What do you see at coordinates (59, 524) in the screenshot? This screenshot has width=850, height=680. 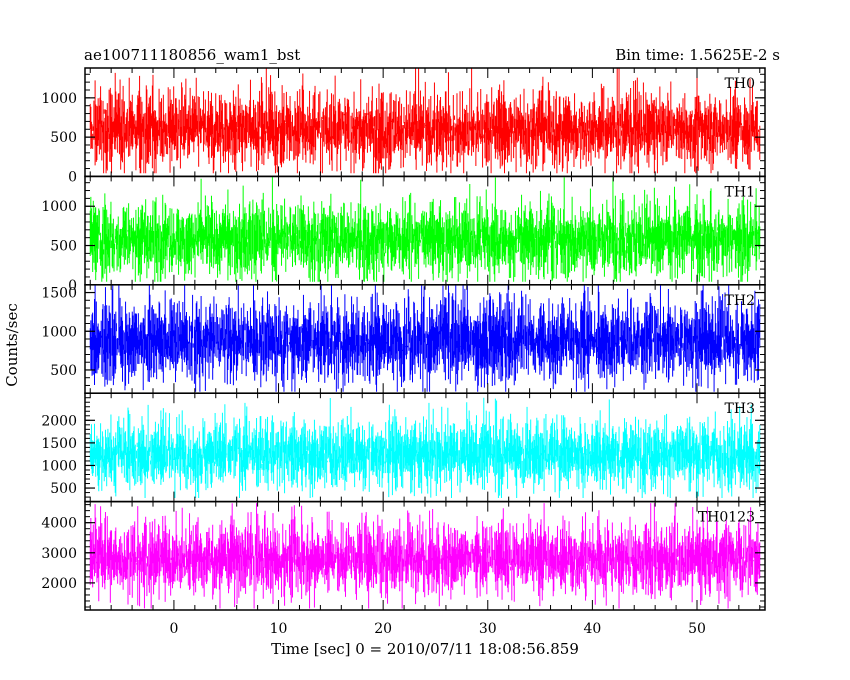 I see `y-tick-label: 4000` at bounding box center [59, 524].